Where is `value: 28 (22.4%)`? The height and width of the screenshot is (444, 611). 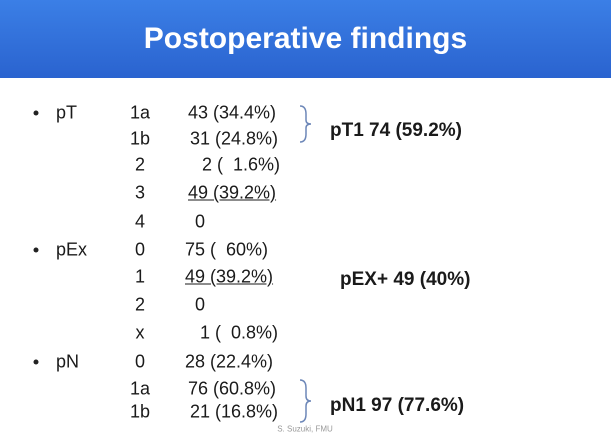
value: 28 (22.4%) is located at coordinates (229, 361).